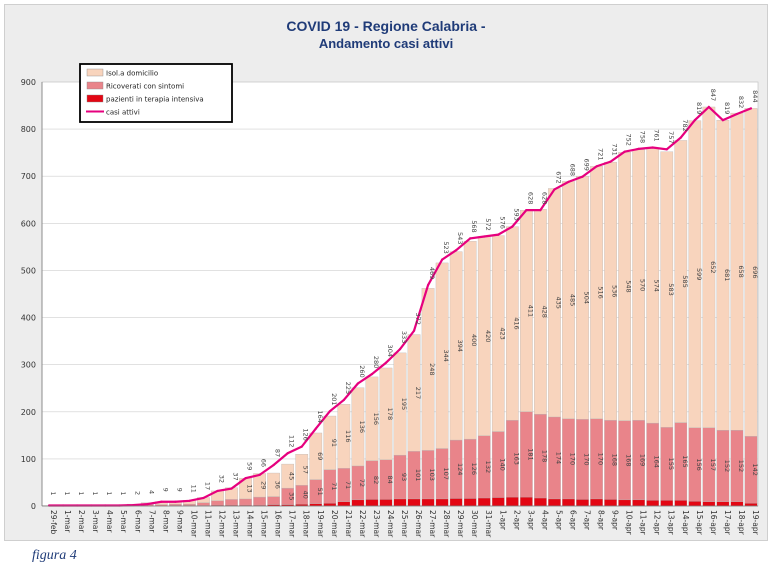  I want to click on data-label-ricoverati: 82, so click(376, 480).